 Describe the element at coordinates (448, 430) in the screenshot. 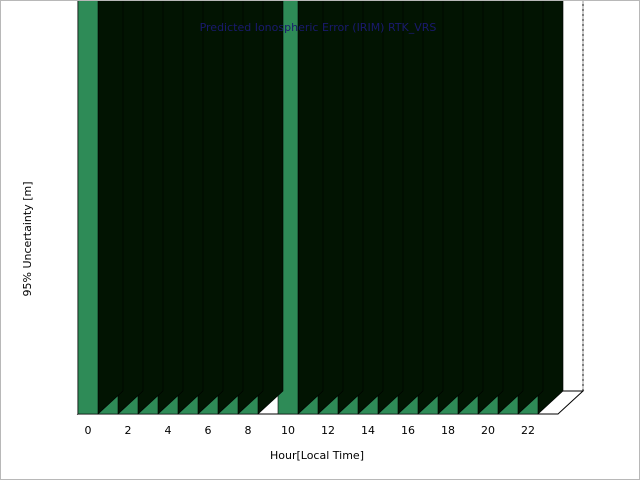

I see `x-tick-label: 18` at that location.